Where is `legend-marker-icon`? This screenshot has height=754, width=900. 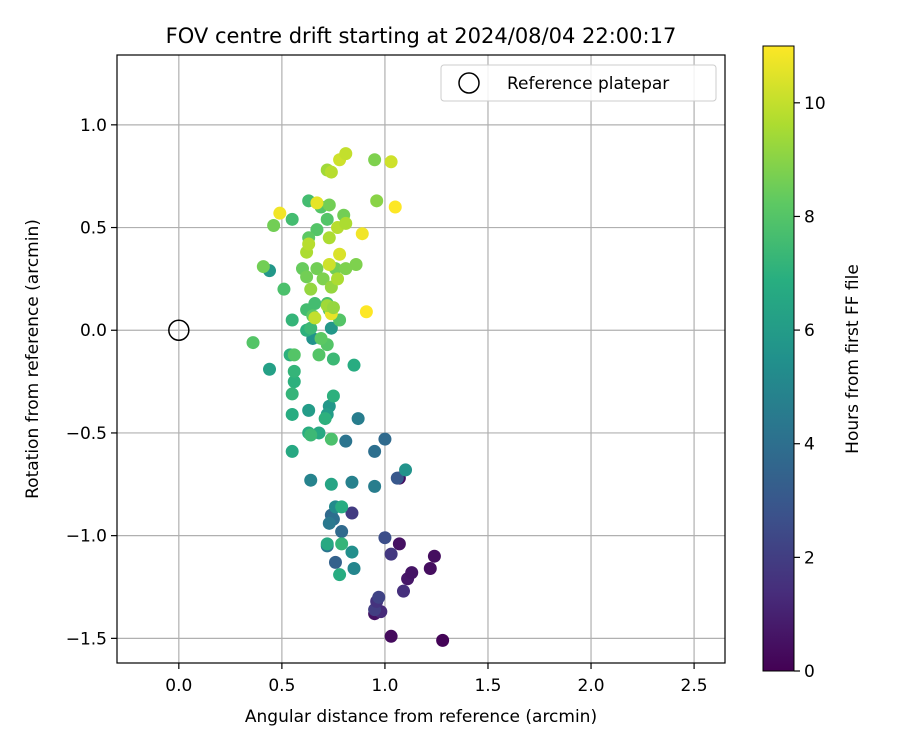
legend-marker-icon is located at coordinates (469, 83).